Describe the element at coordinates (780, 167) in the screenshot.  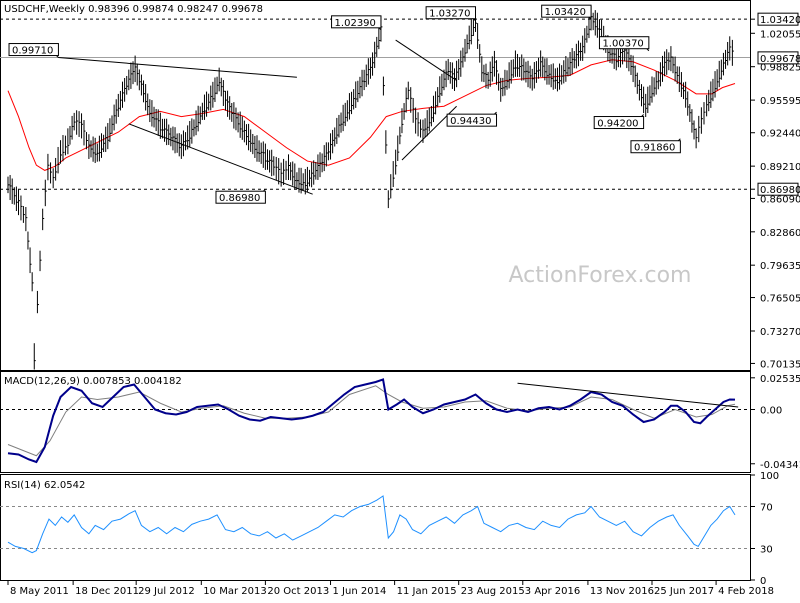
I see `price-y-tick-label: 0.89210` at that location.